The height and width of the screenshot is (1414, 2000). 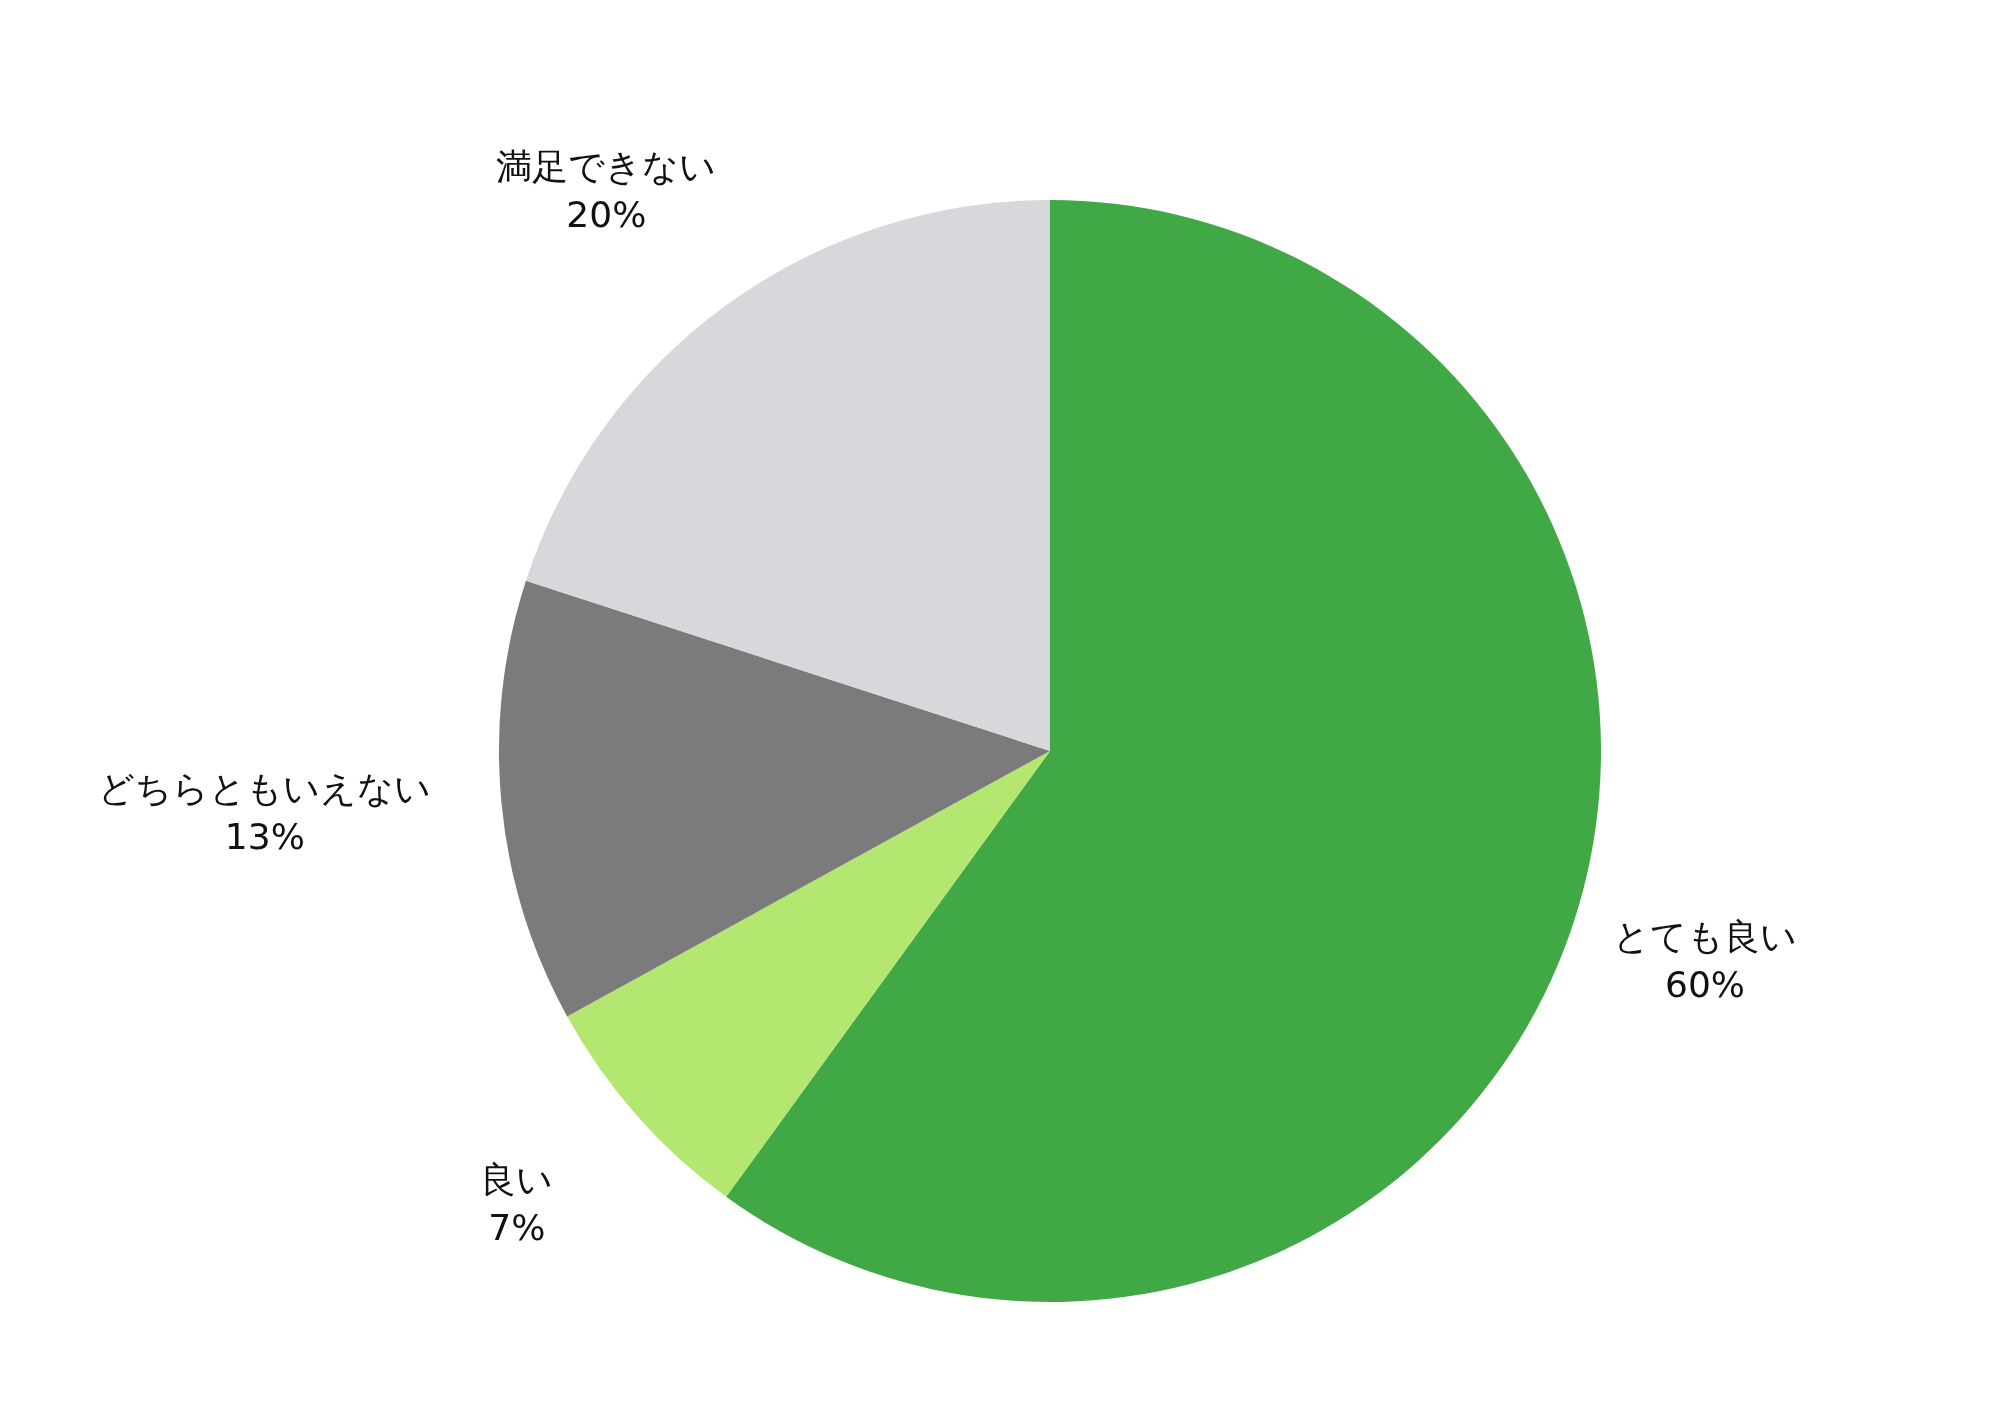 What do you see at coordinates (606, 167) in the screenshot?
I see `slice-label: 満足できない` at bounding box center [606, 167].